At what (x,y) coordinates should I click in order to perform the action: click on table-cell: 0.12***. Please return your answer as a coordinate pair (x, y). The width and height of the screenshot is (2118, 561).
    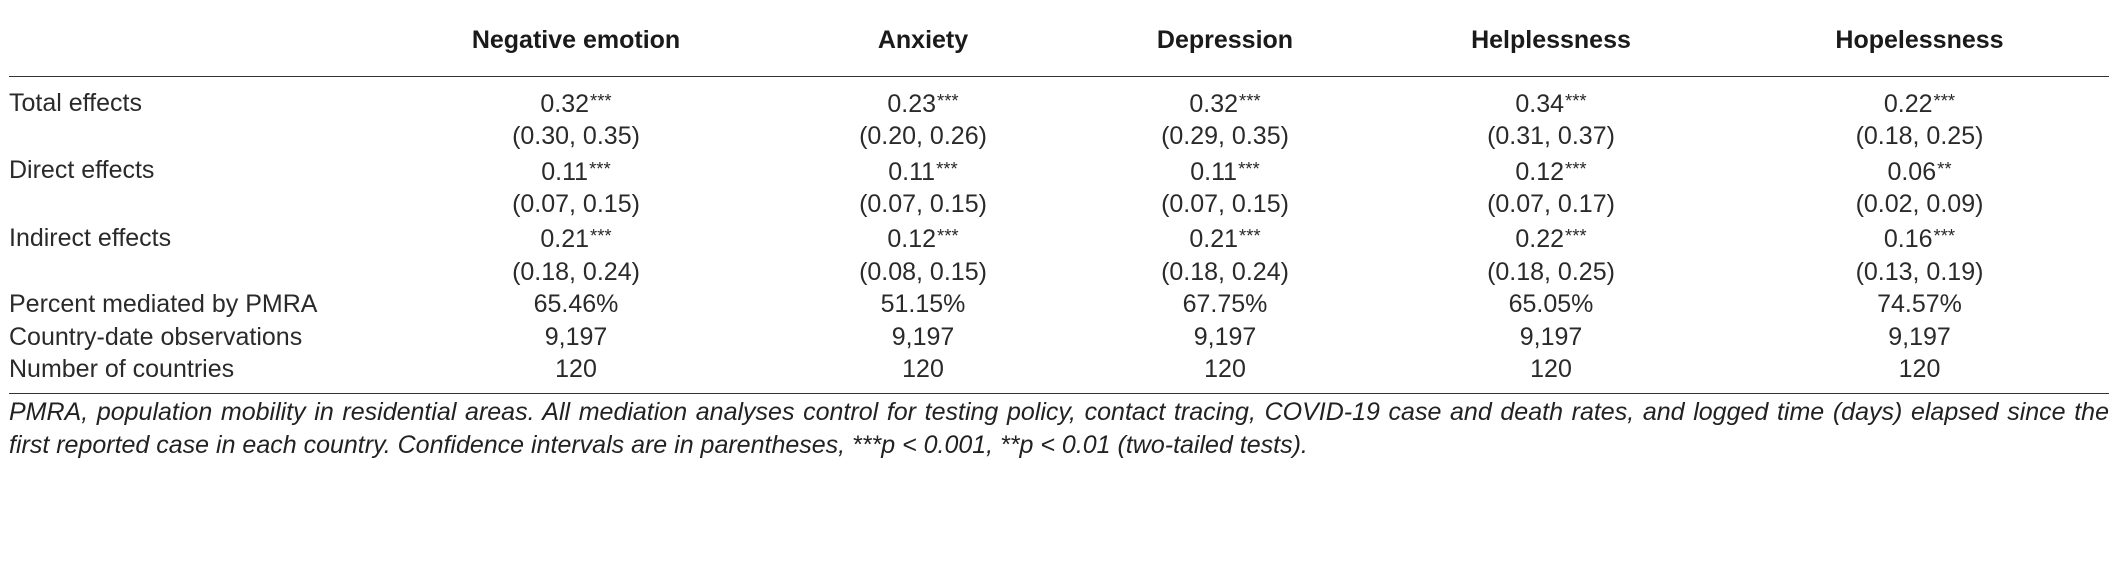
    Looking at the image, I should click on (923, 237).